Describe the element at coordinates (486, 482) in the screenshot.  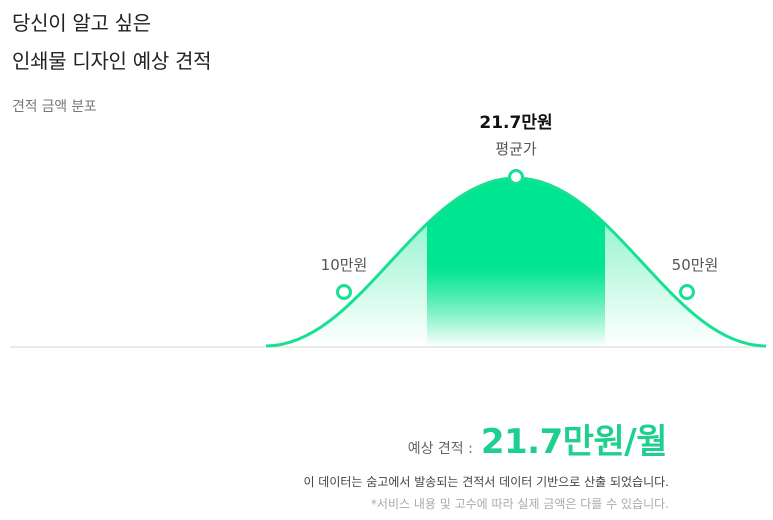
I see `data-source-note: 이 데이터는 숨고에서 발송되는 견적서 데이터 기반으로 산출 되었습니다.` at that location.